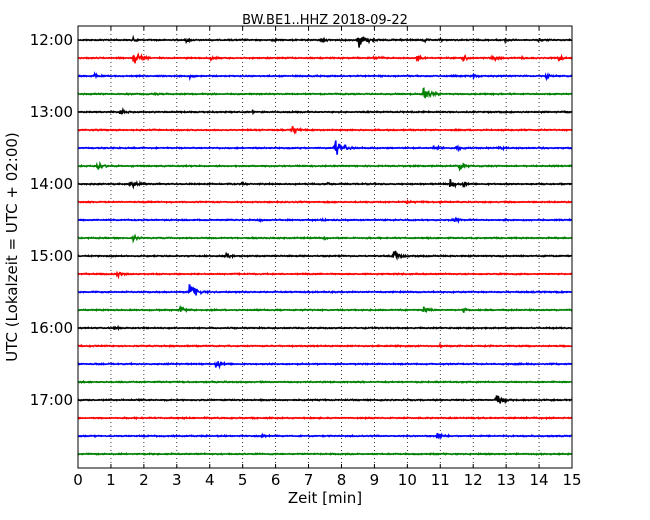 Image resolution: width=650 pixels, height=520 pixels. I want to click on y-axis-label: UTC (Lokalzeit = UTC + 02:00), so click(12, 247).